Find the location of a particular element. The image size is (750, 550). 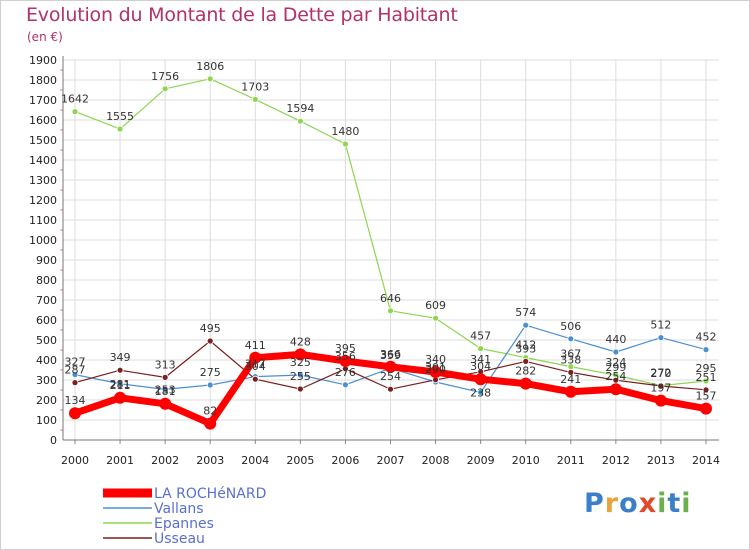

data-label: 349 is located at coordinates (120, 357).